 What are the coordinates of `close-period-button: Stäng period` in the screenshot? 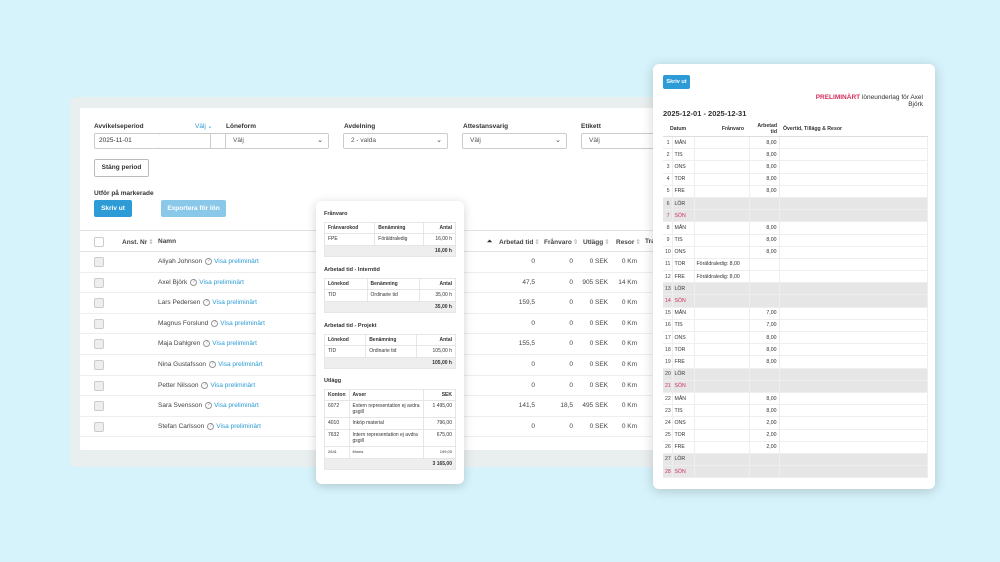 It's located at (121, 168).